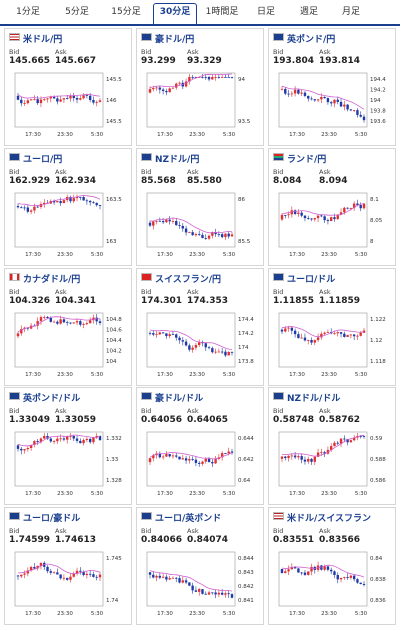 Image resolution: width=400 pixels, height=625 pixels. I want to click on pair-title: 英ポンド/ドル, so click(44, 398).